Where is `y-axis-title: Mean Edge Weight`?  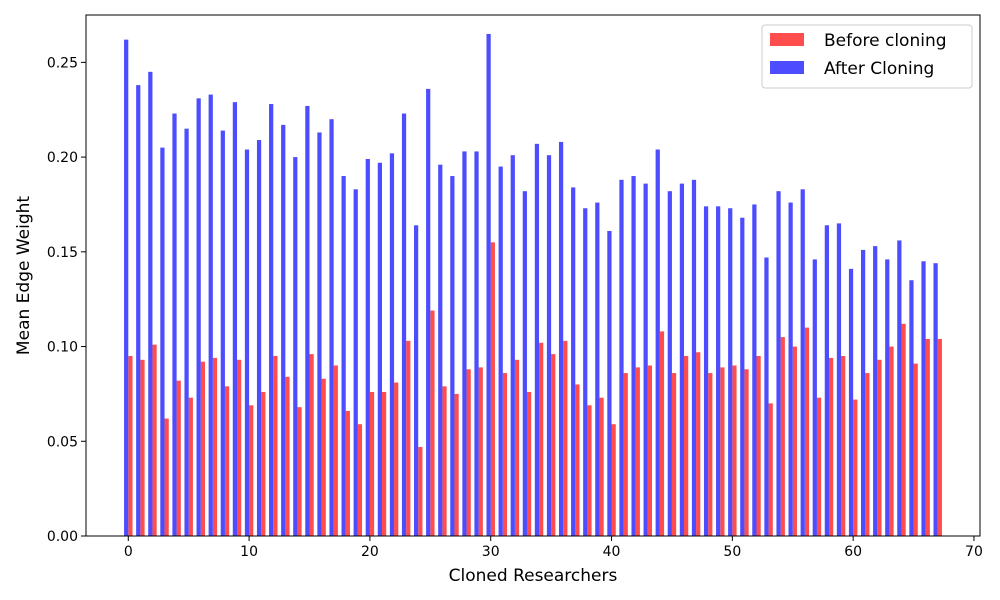
y-axis-title: Mean Edge Weight is located at coordinates (24, 275).